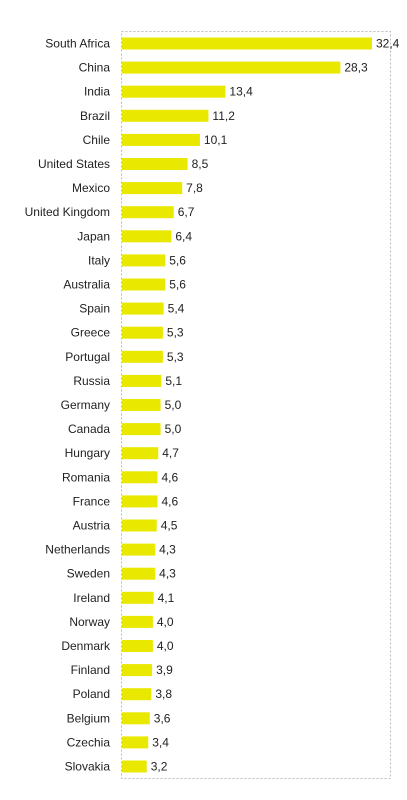  Describe the element at coordinates (90, 670) in the screenshot. I see `category-label-finland: Finland` at that location.